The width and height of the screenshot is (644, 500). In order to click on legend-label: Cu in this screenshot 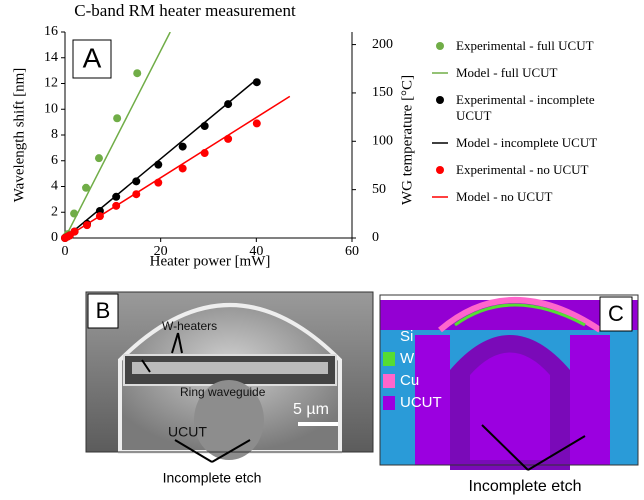, I will do `click(409, 380)`.